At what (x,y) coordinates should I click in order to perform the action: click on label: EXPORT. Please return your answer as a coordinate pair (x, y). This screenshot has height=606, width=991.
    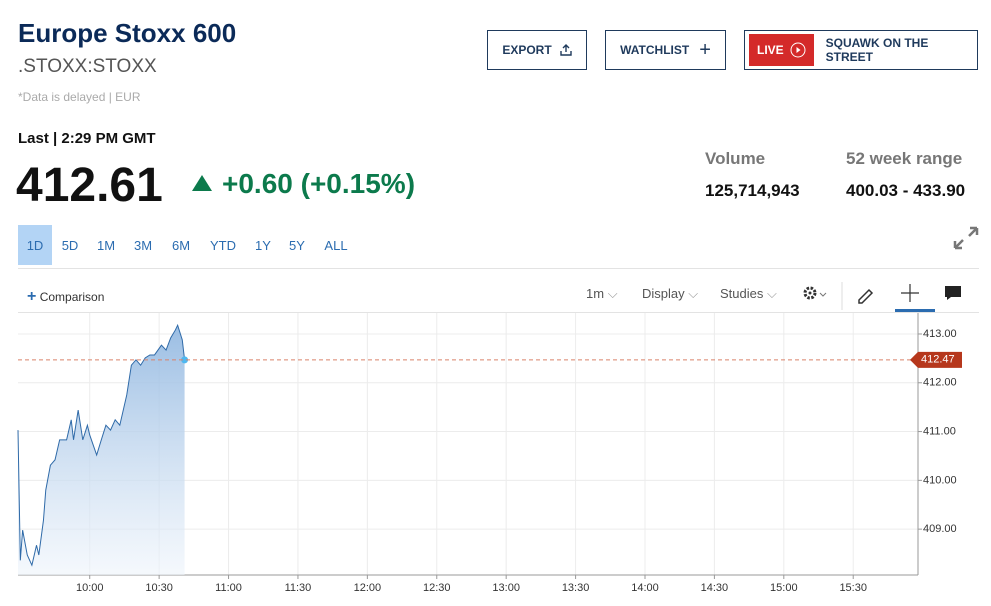
    Looking at the image, I should click on (527, 50).